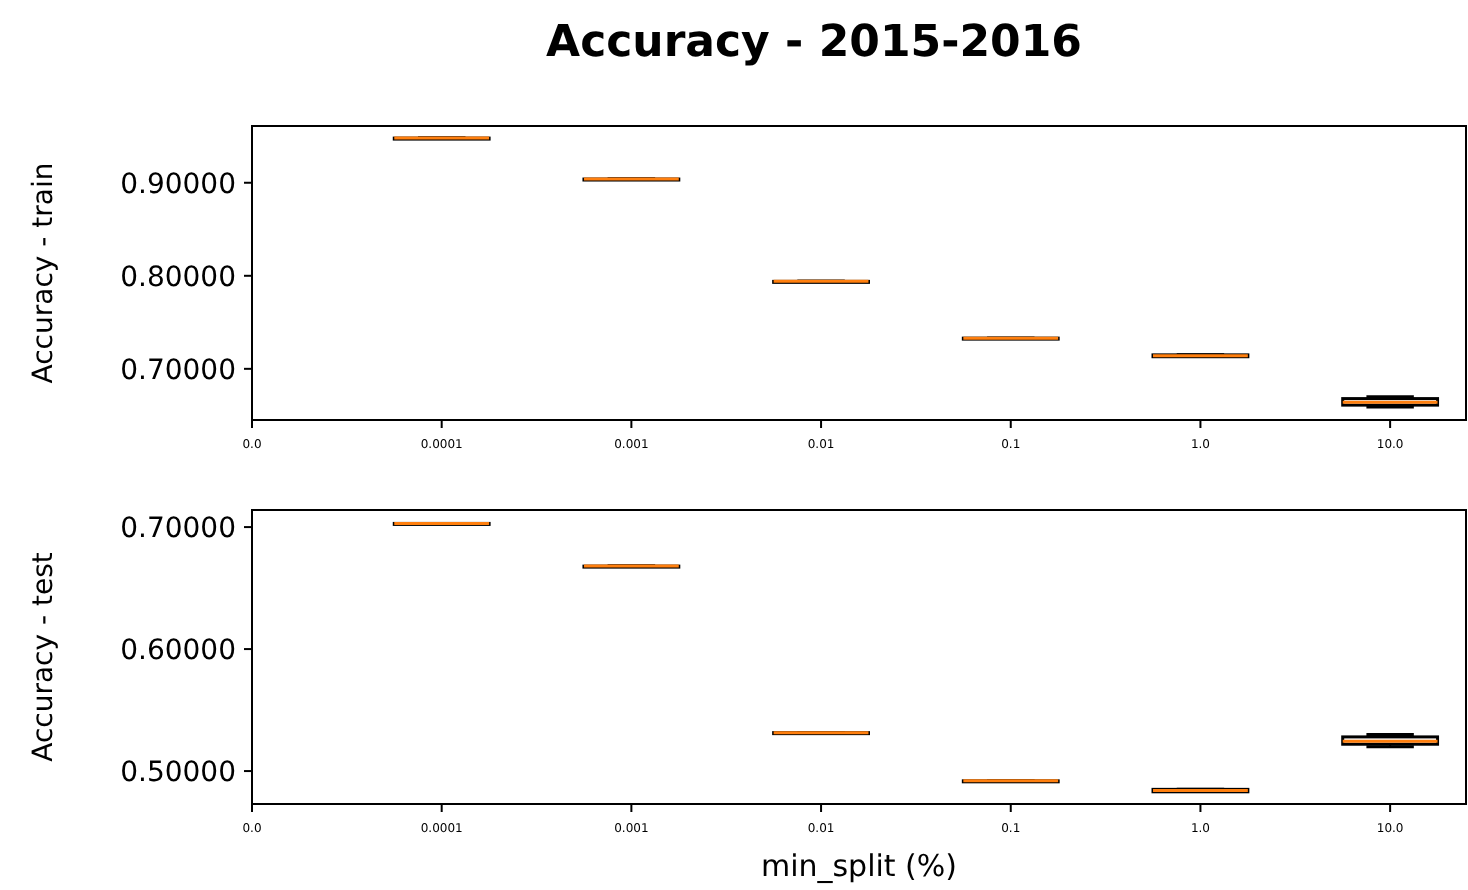 This screenshot has height=890, width=1468. I want to click on y-tick-label: 0.80000, so click(178, 277).